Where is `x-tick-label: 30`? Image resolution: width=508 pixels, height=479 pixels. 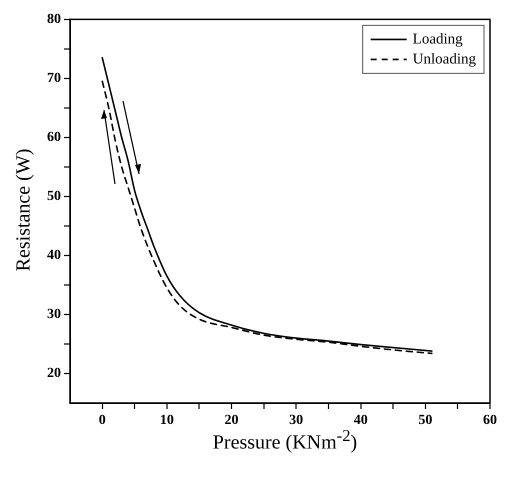
x-tick-label: 30 is located at coordinates (296, 420).